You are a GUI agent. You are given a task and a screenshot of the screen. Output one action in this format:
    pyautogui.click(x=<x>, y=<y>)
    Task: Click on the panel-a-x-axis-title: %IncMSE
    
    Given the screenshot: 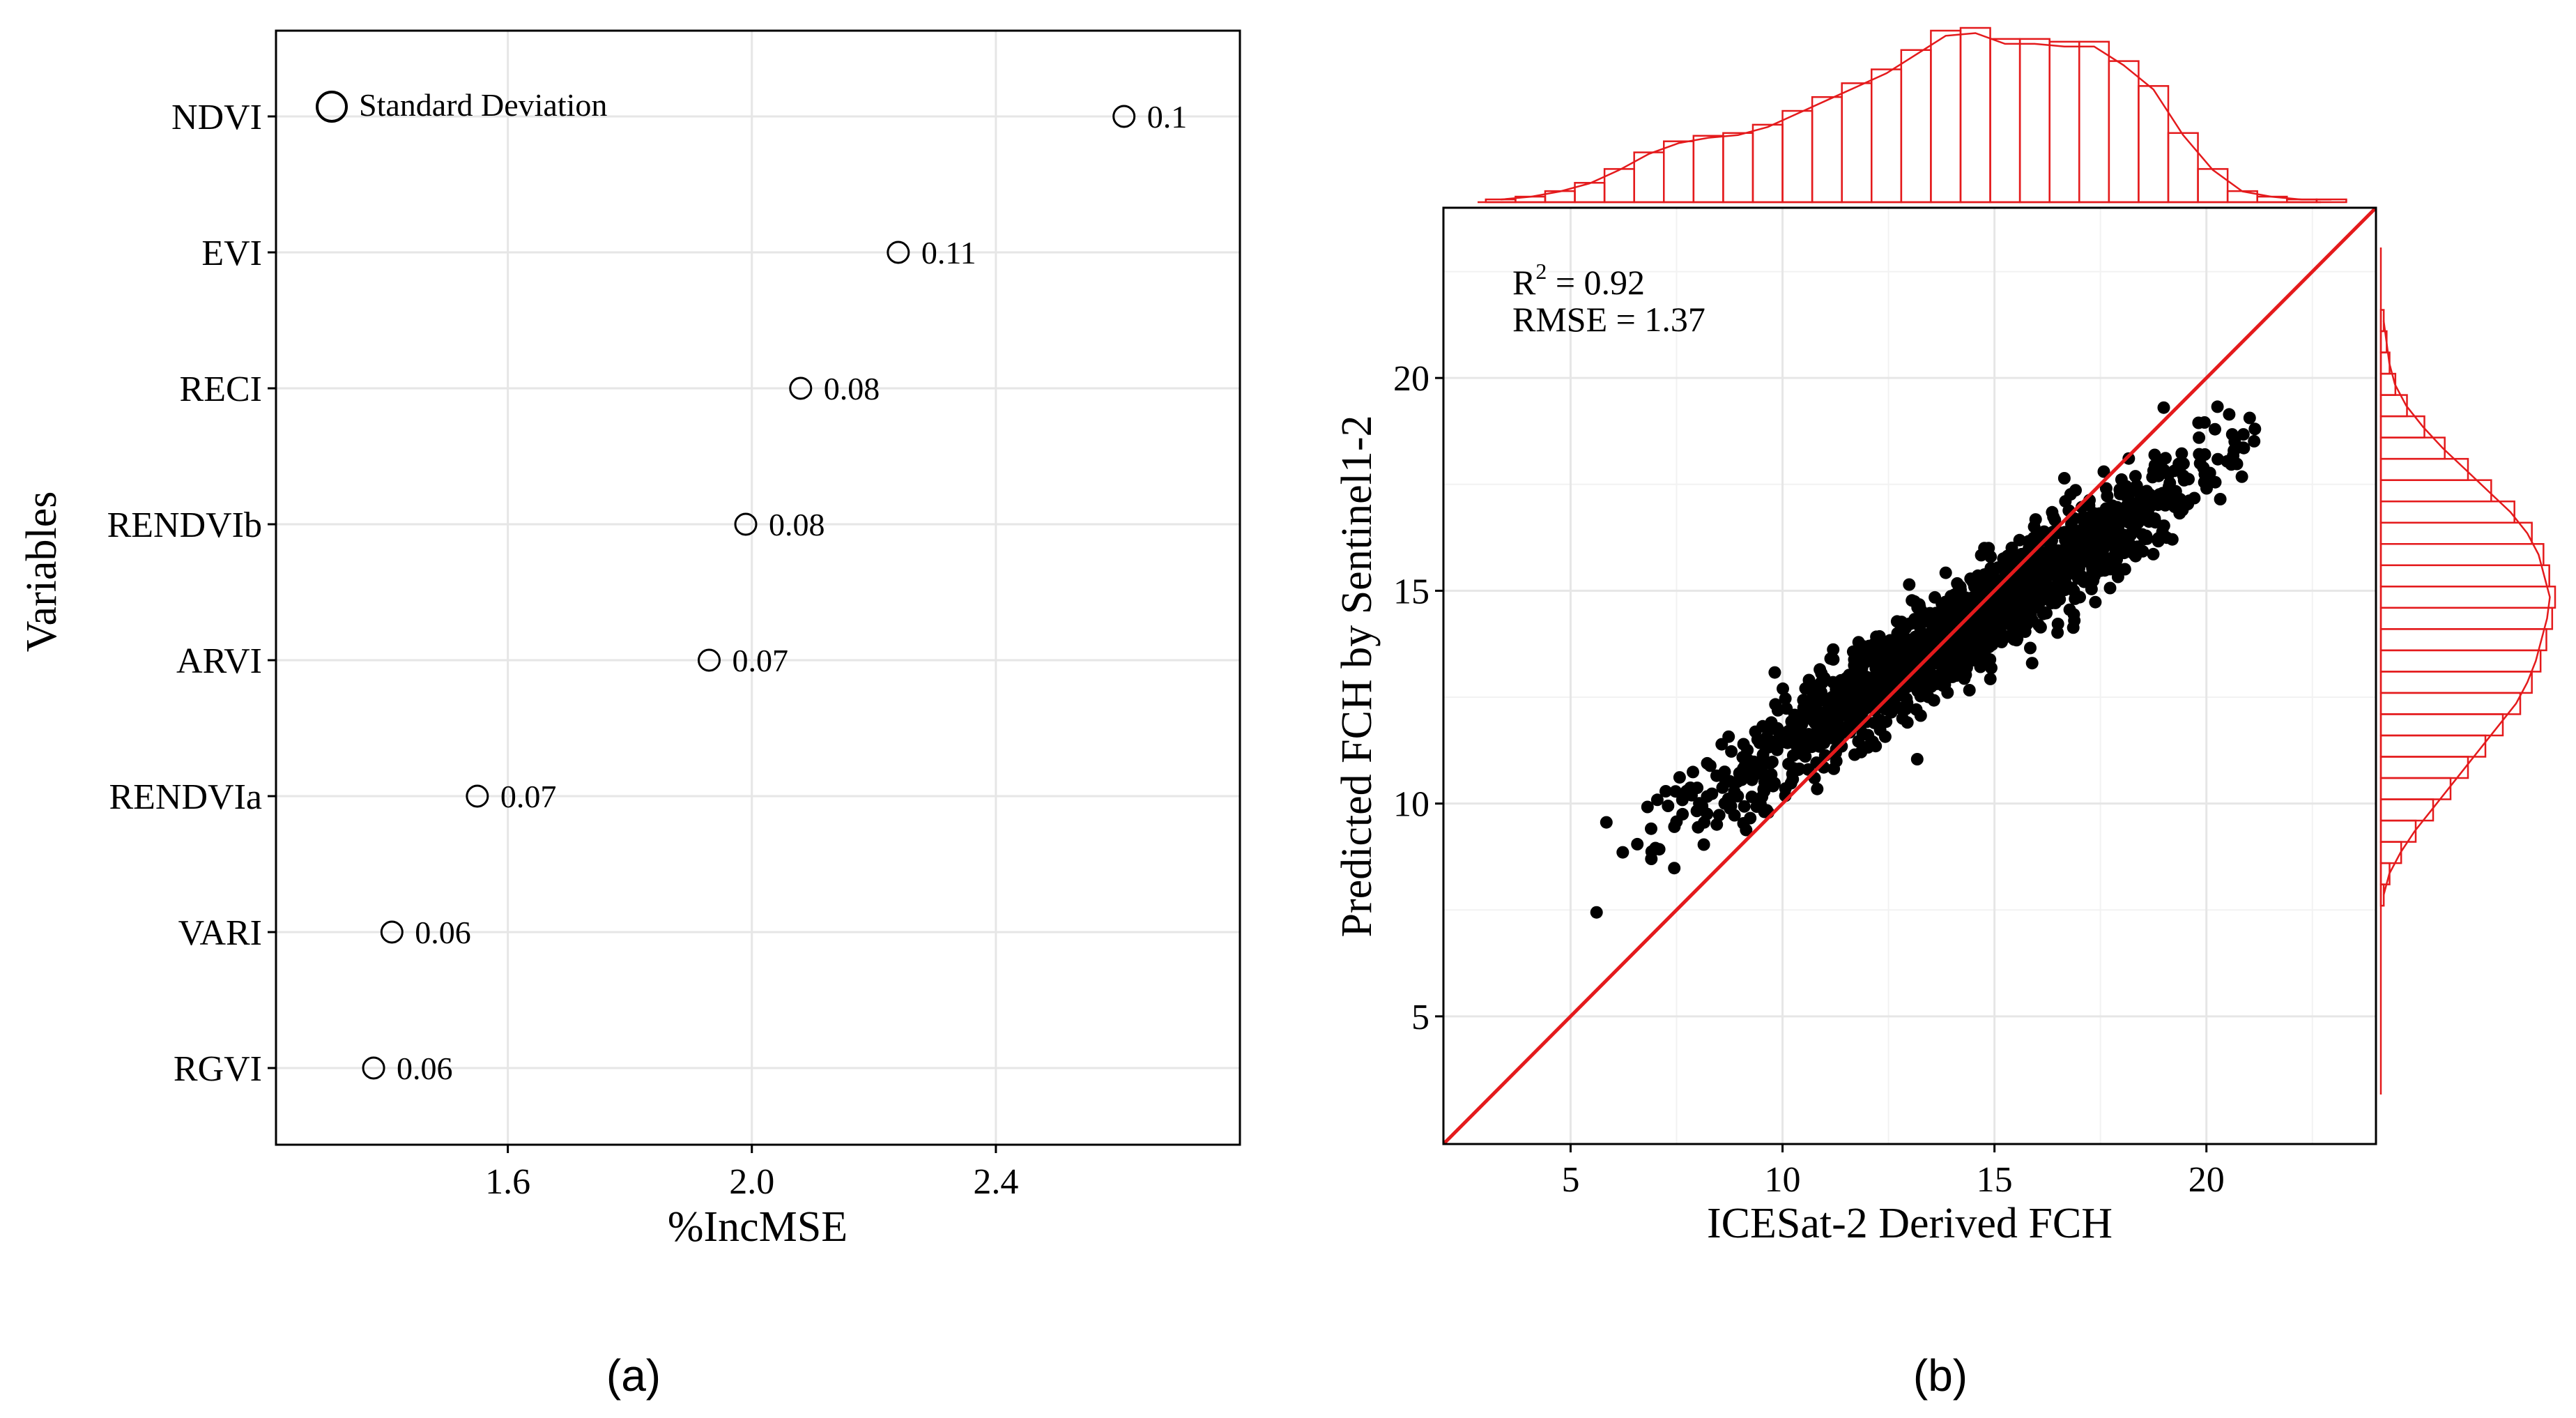 What is the action you would take?
    pyautogui.click(x=758, y=1227)
    